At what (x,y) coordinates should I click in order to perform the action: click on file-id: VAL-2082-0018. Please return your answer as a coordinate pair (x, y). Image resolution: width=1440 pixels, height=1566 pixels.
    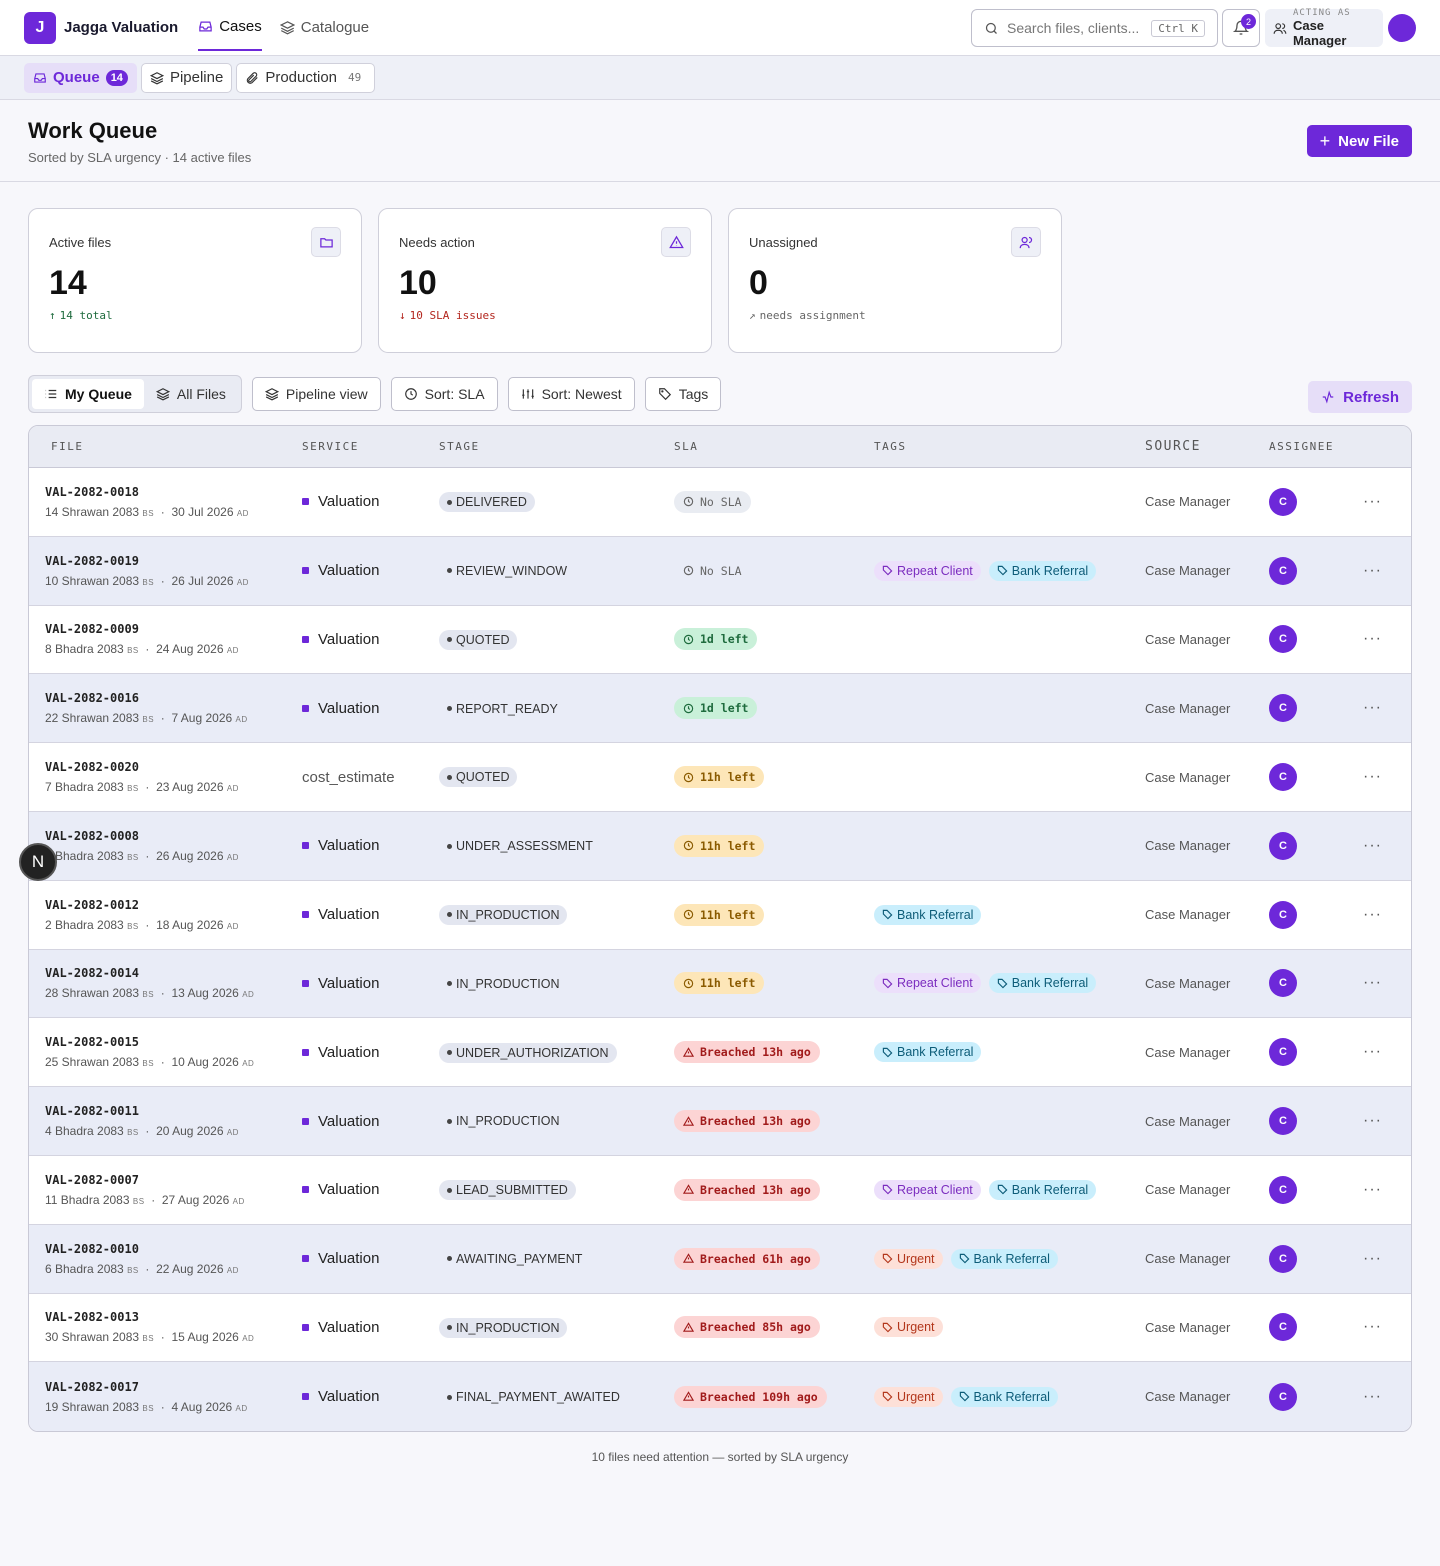
    Looking at the image, I should click on (92, 491).